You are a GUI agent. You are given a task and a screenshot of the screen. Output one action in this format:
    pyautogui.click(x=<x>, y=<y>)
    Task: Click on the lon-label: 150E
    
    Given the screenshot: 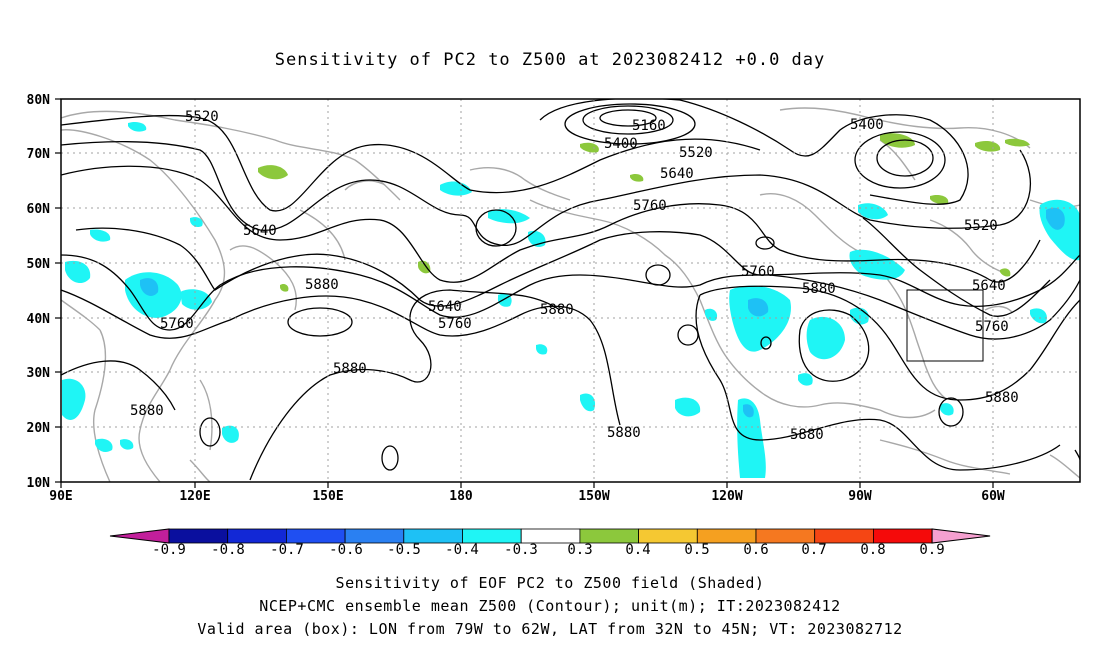 What is the action you would take?
    pyautogui.click(x=327, y=496)
    